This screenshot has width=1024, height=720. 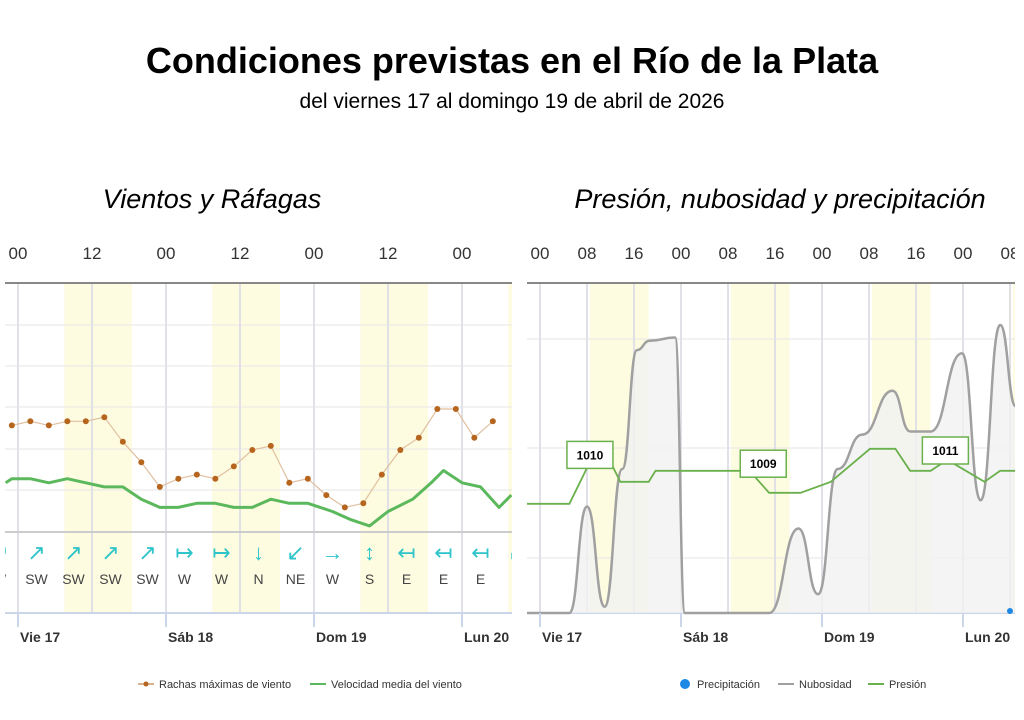 What do you see at coordinates (295, 579) in the screenshot?
I see `wind-direction-label: NE` at bounding box center [295, 579].